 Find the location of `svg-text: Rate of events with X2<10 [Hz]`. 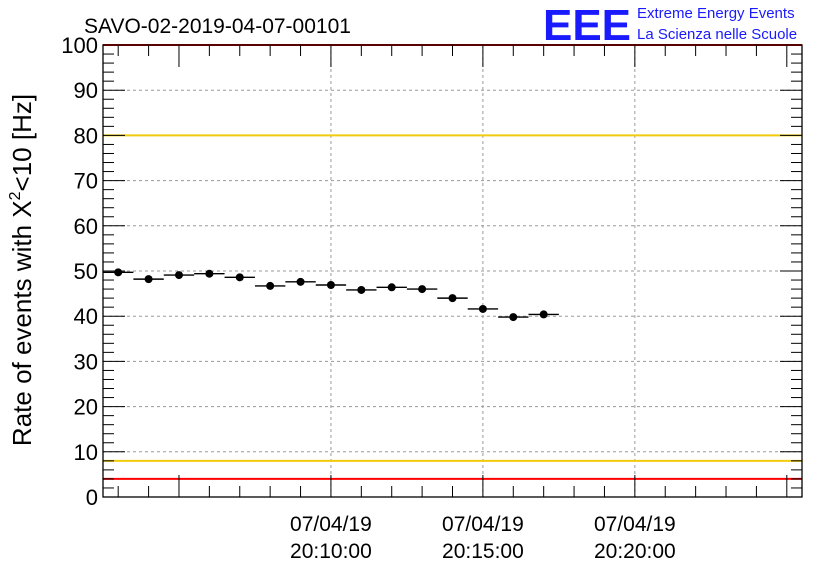

svg-text: Rate of events with X2<10 [Hz] is located at coordinates (22, 270).